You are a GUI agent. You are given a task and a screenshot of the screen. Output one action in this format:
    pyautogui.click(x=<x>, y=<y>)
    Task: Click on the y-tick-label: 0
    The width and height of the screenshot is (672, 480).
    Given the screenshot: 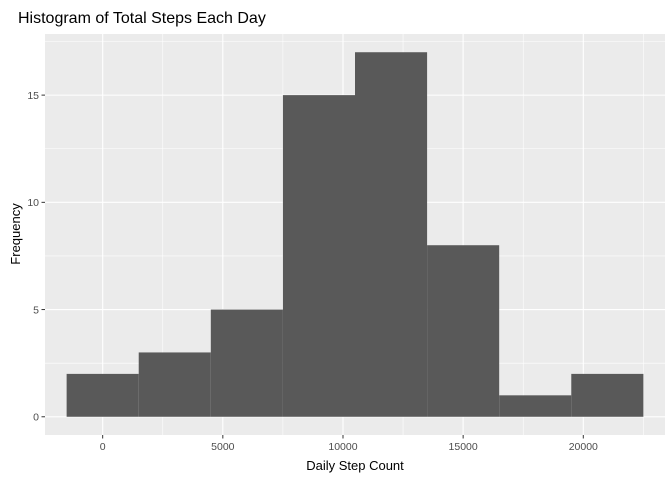 What is the action you would take?
    pyautogui.click(x=36, y=418)
    